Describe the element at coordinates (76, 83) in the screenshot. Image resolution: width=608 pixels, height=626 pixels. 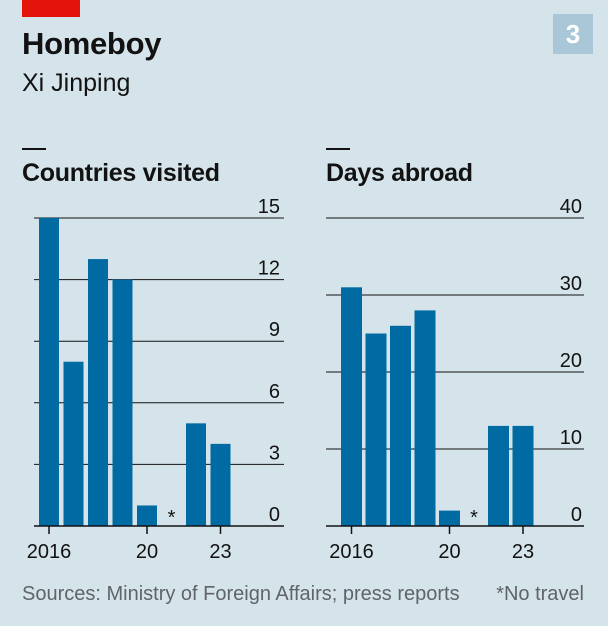
I see `chart-subtitle: Xi Jinping` at that location.